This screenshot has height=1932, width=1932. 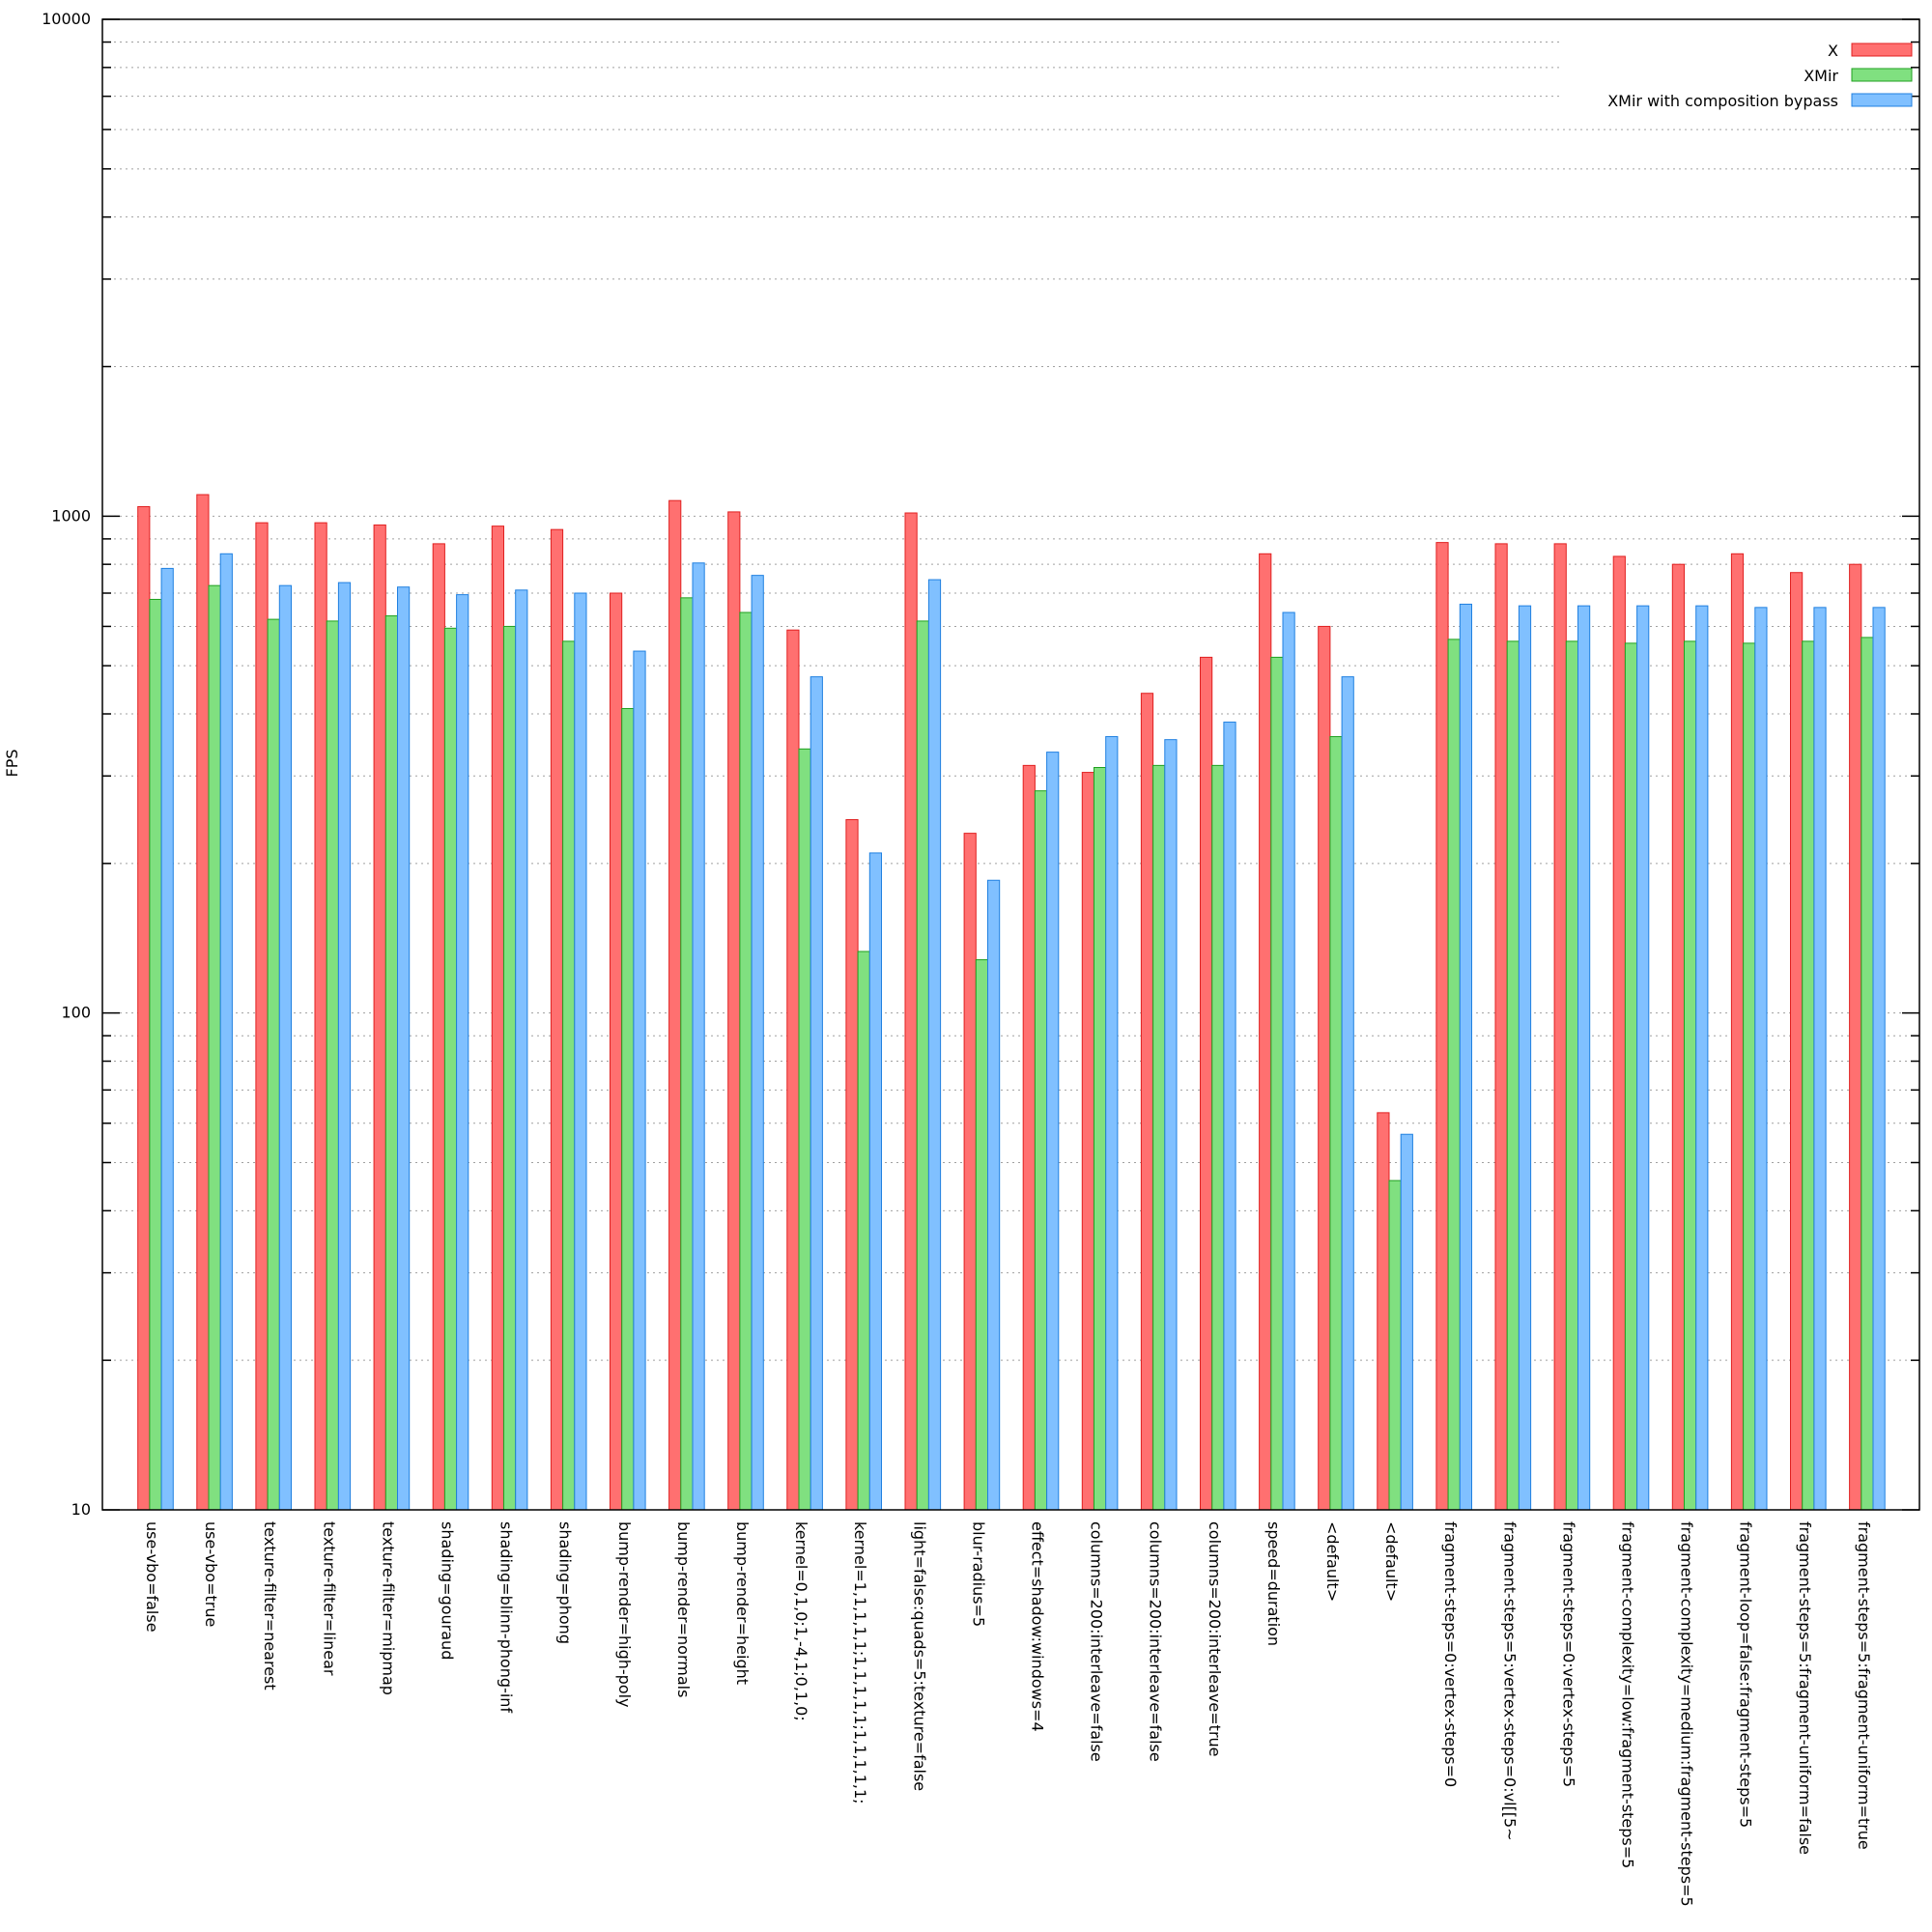 I want to click on x-category-label: effect=shadow:windows=4, so click(x=1038, y=1626).